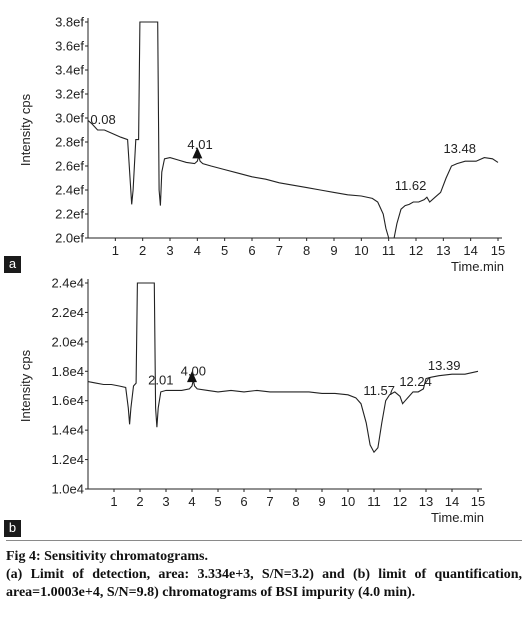  What do you see at coordinates (69, 70) in the screenshot?
I see `y-tick-label: 3.4ef` at bounding box center [69, 70].